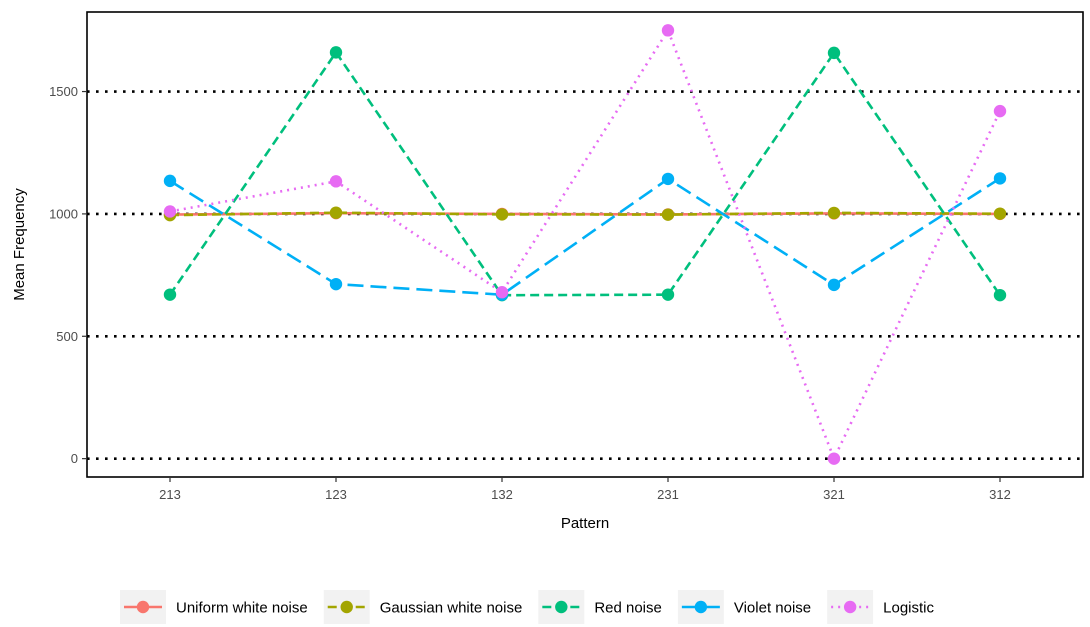 This screenshot has width=1090, height=627. What do you see at coordinates (1000, 494) in the screenshot?
I see `x-tick-label: 312` at bounding box center [1000, 494].